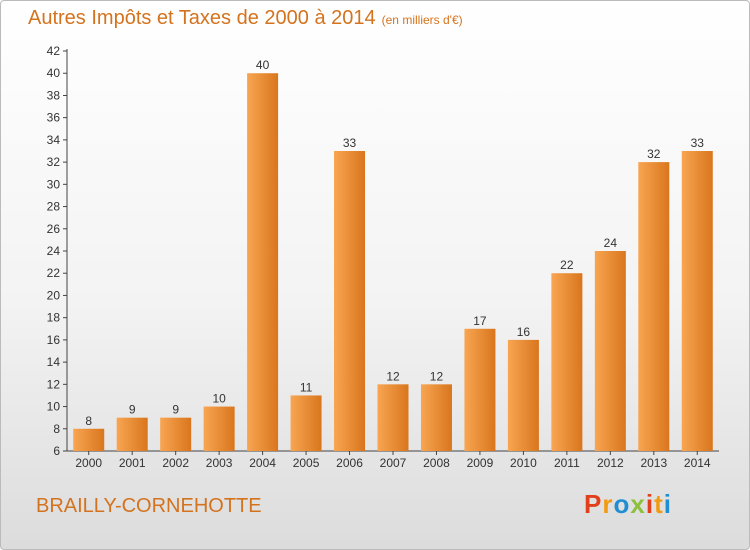  Describe the element at coordinates (659, 504) in the screenshot. I see `logo-letter: t` at that location.